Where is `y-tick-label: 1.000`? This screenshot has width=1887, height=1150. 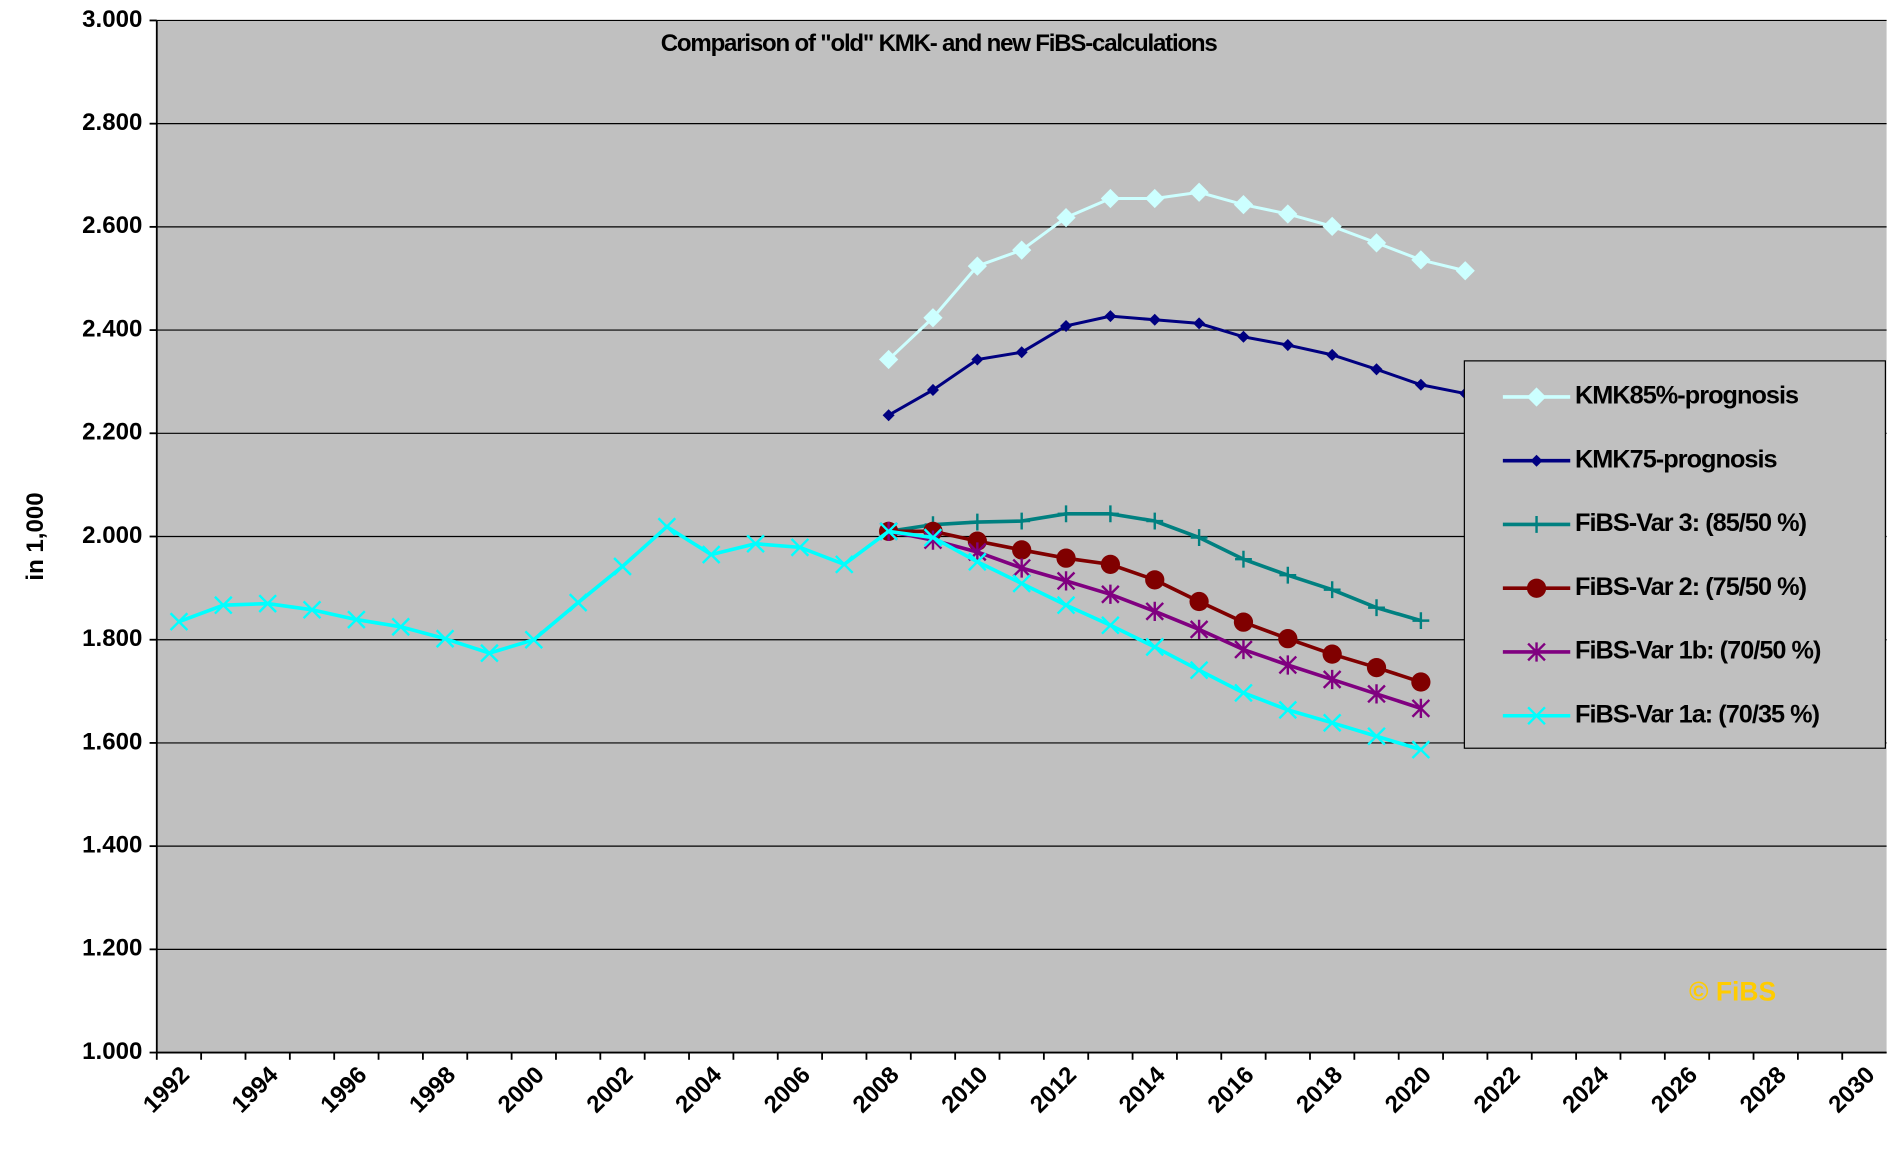 y-tick-label: 1.000 is located at coordinates (112, 1051).